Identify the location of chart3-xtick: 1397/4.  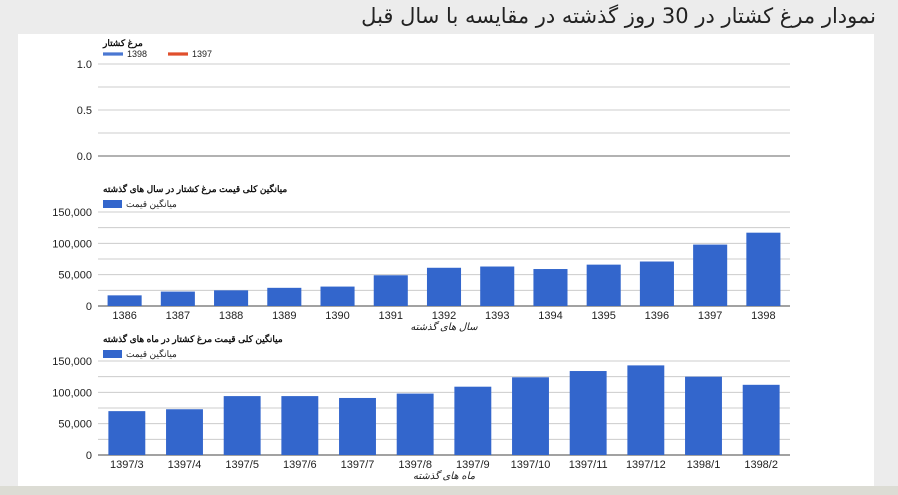
(185, 465).